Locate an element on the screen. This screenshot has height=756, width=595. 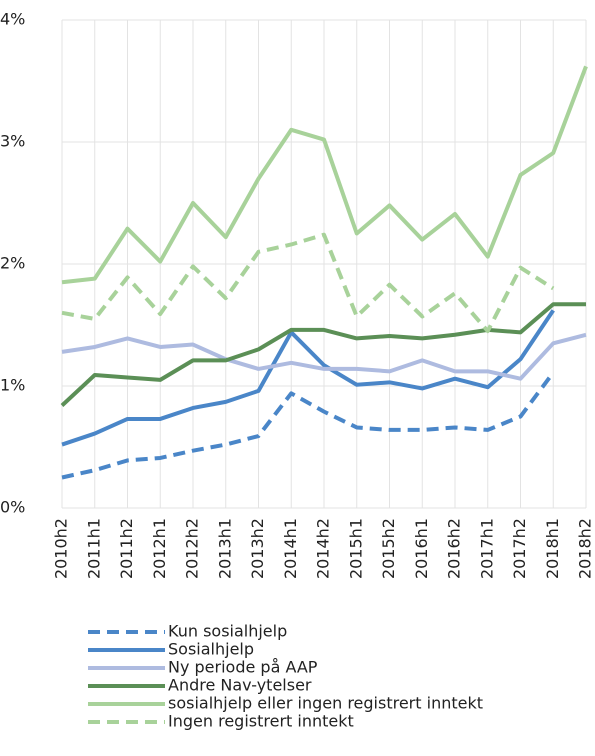
legend-label: Ny periode på AAP is located at coordinates (243, 667).